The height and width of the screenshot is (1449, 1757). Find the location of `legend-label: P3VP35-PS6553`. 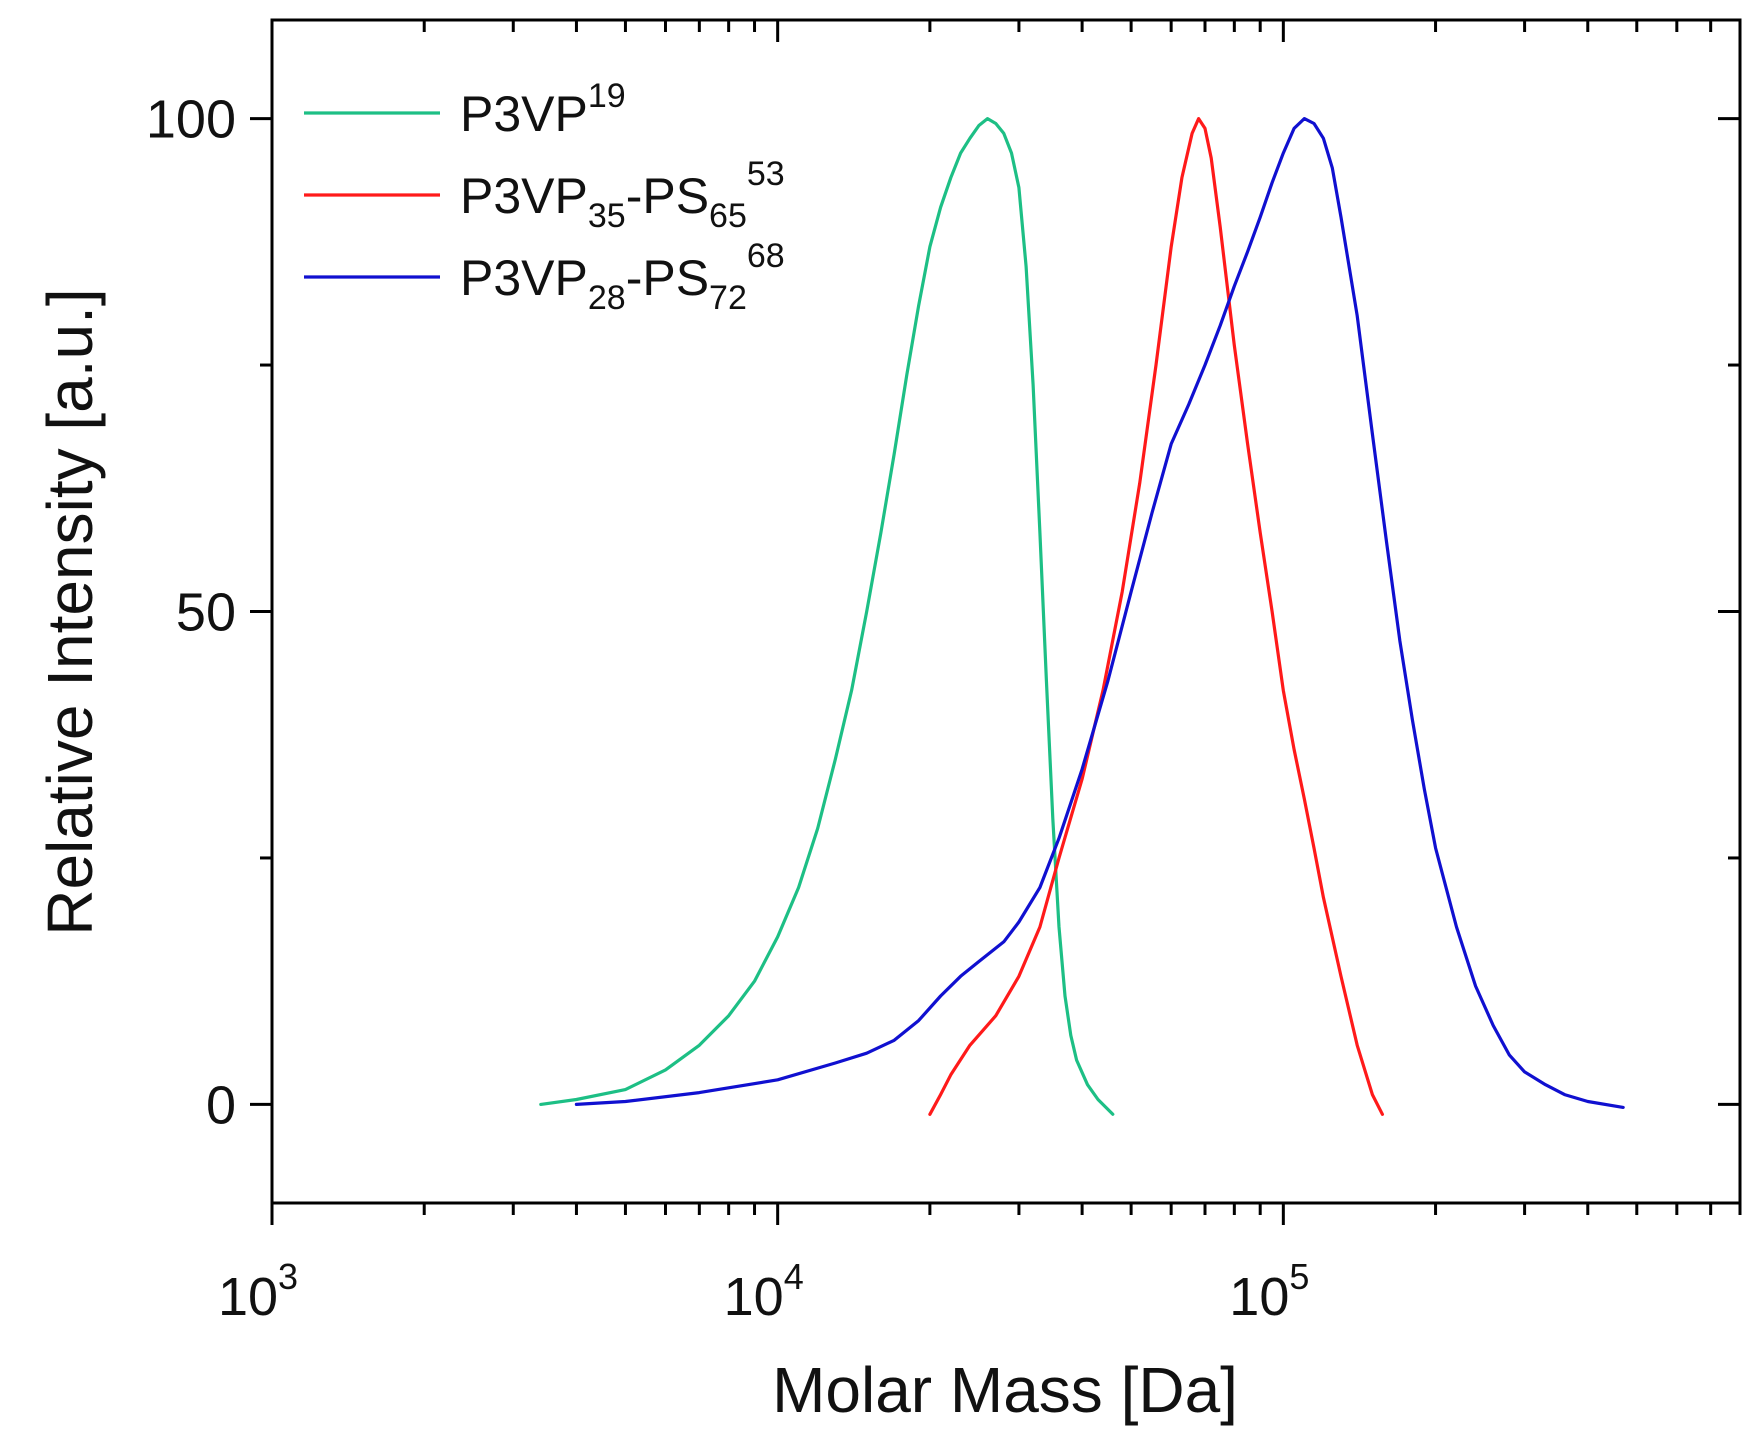

legend-label: P3VP35-PS6553 is located at coordinates (622, 195).